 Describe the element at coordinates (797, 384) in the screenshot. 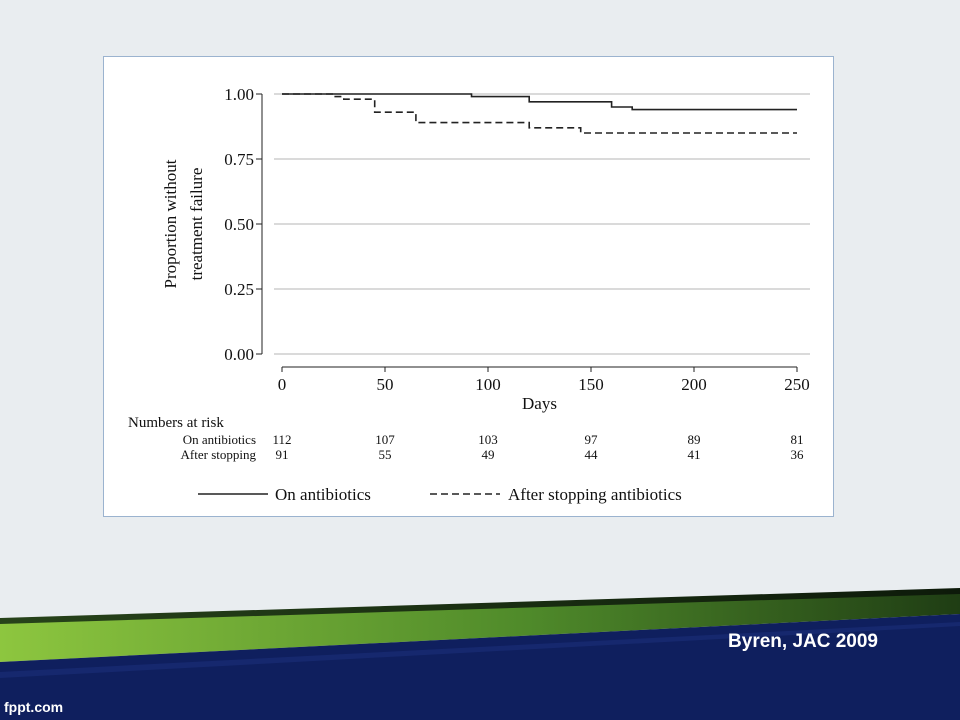

I see `x-tick-label-5: 250` at that location.